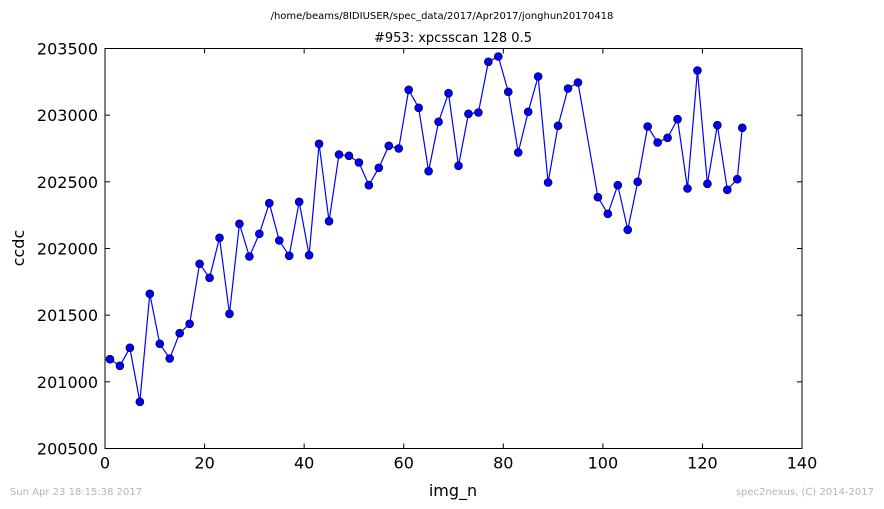 The width and height of the screenshot is (884, 509). I want to click on x-tick-label: 40, so click(304, 463).